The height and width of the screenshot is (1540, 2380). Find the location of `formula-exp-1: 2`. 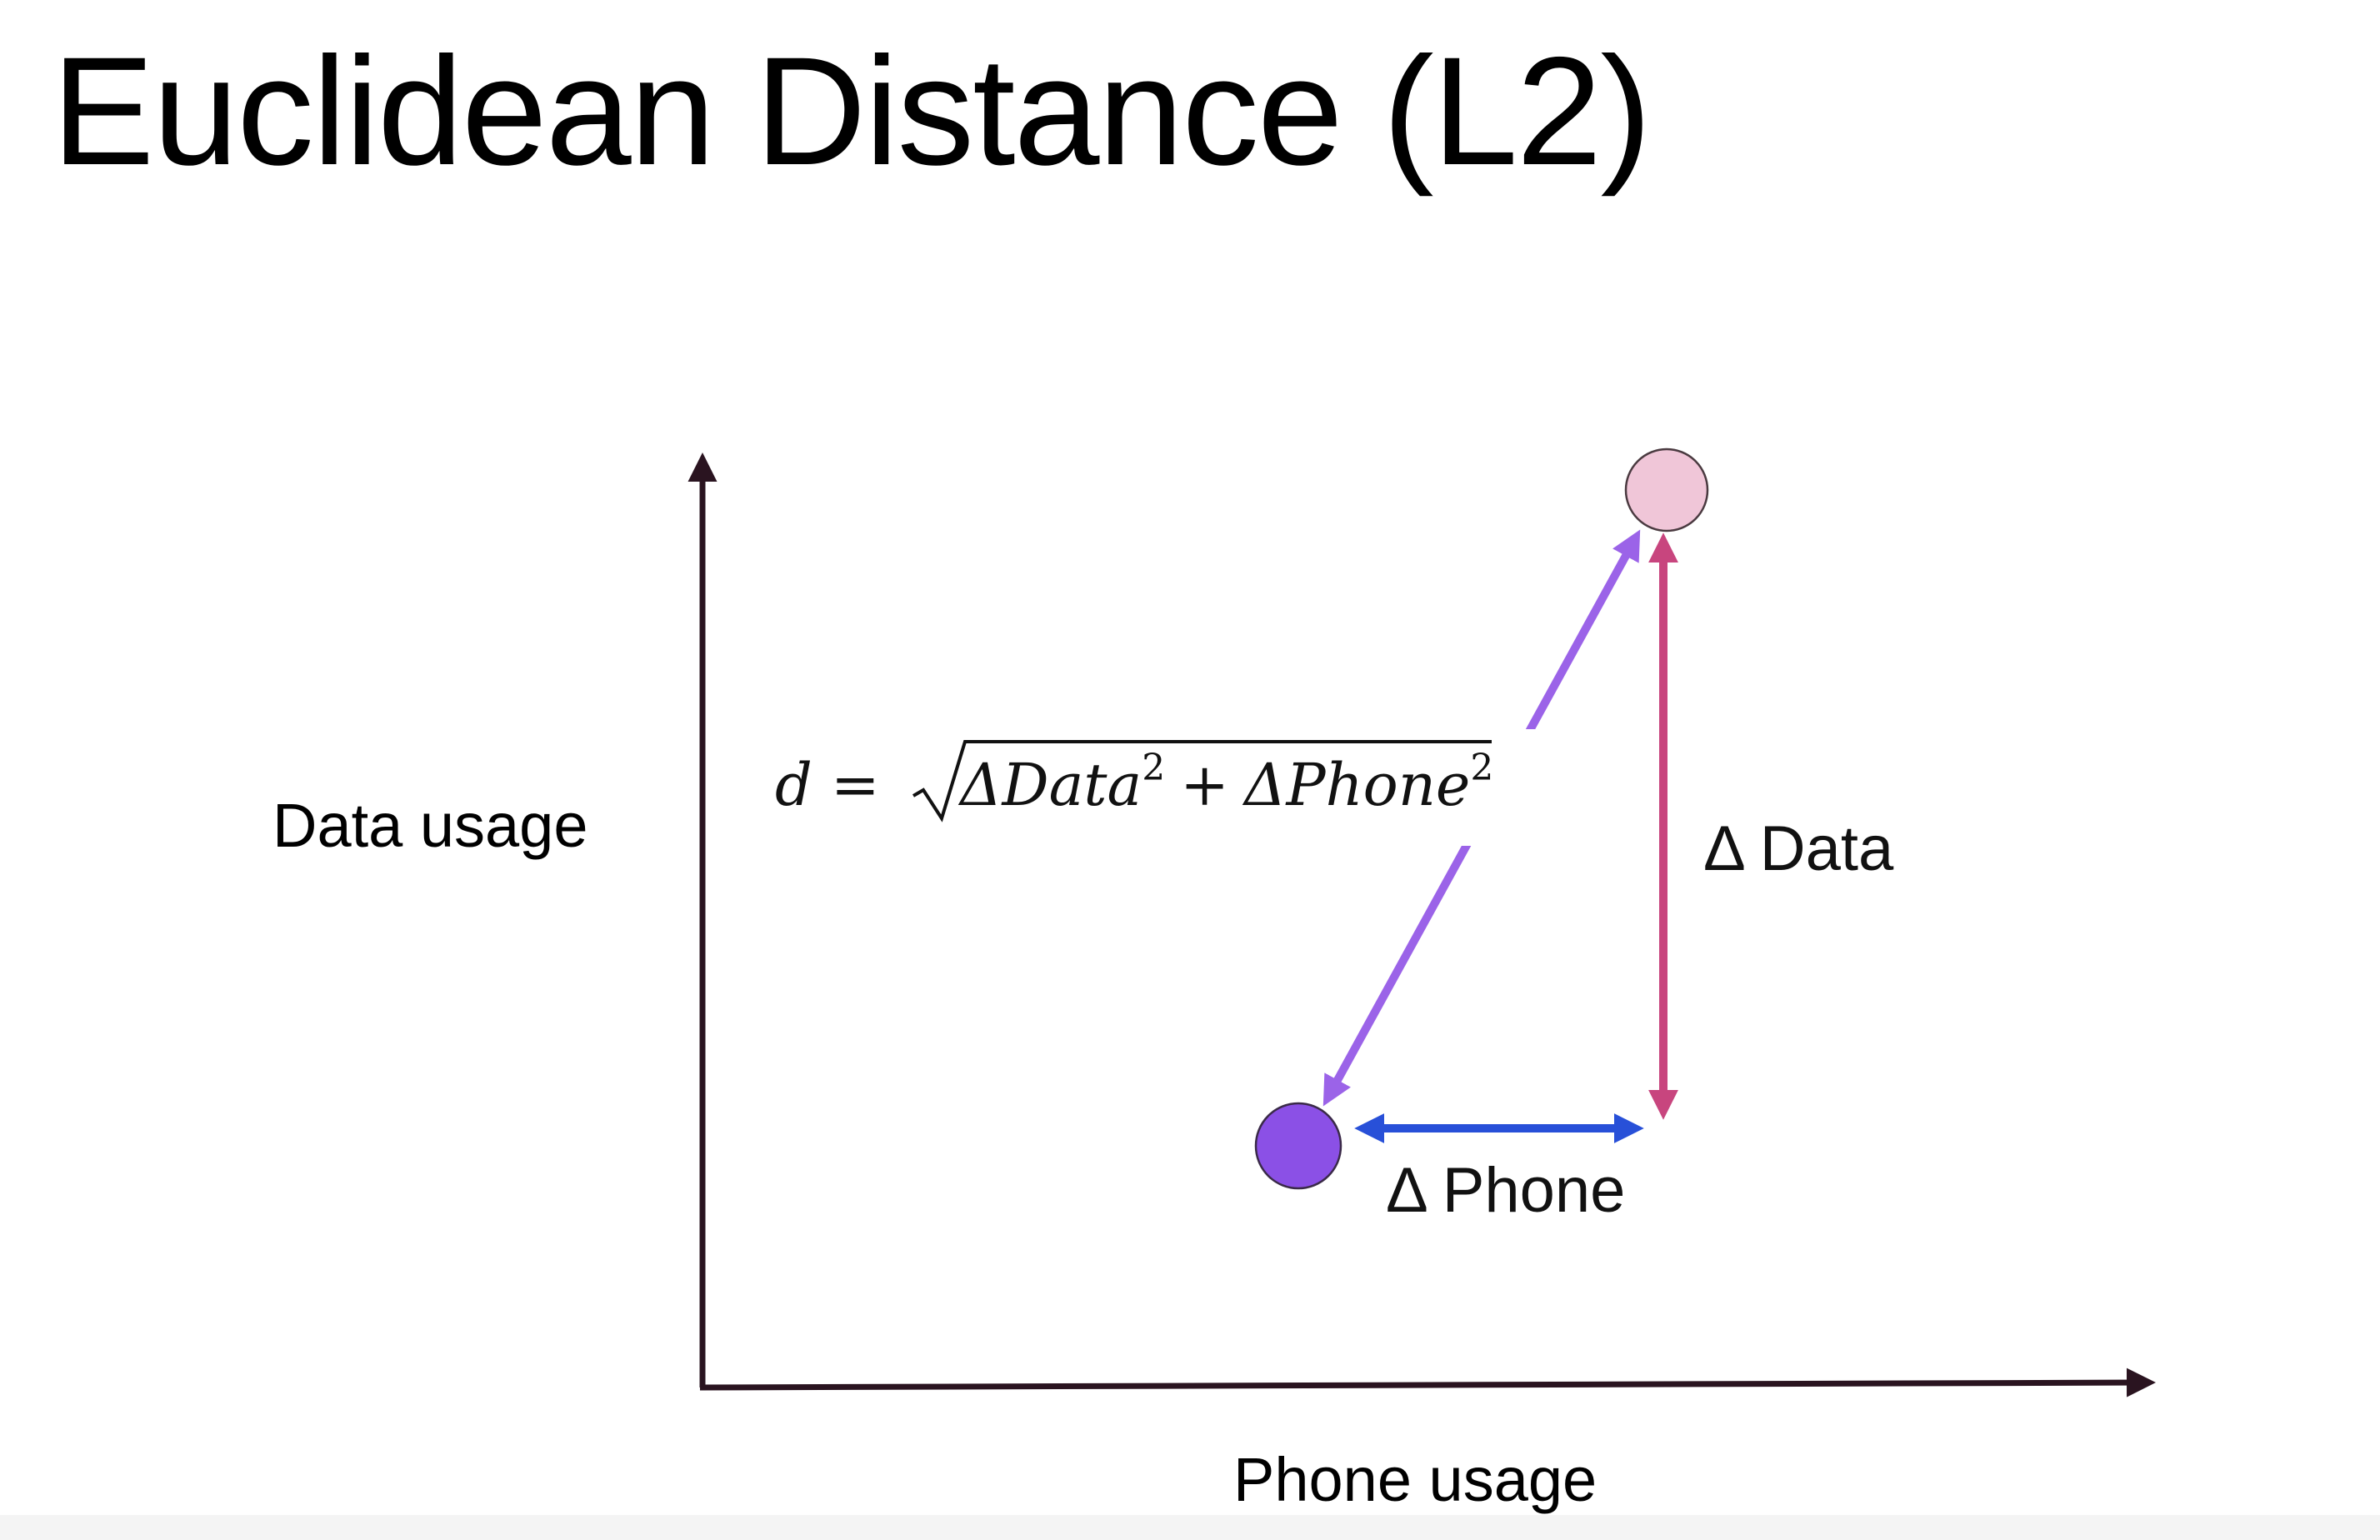

formula-exp-1: 2 is located at coordinates (1153, 768).